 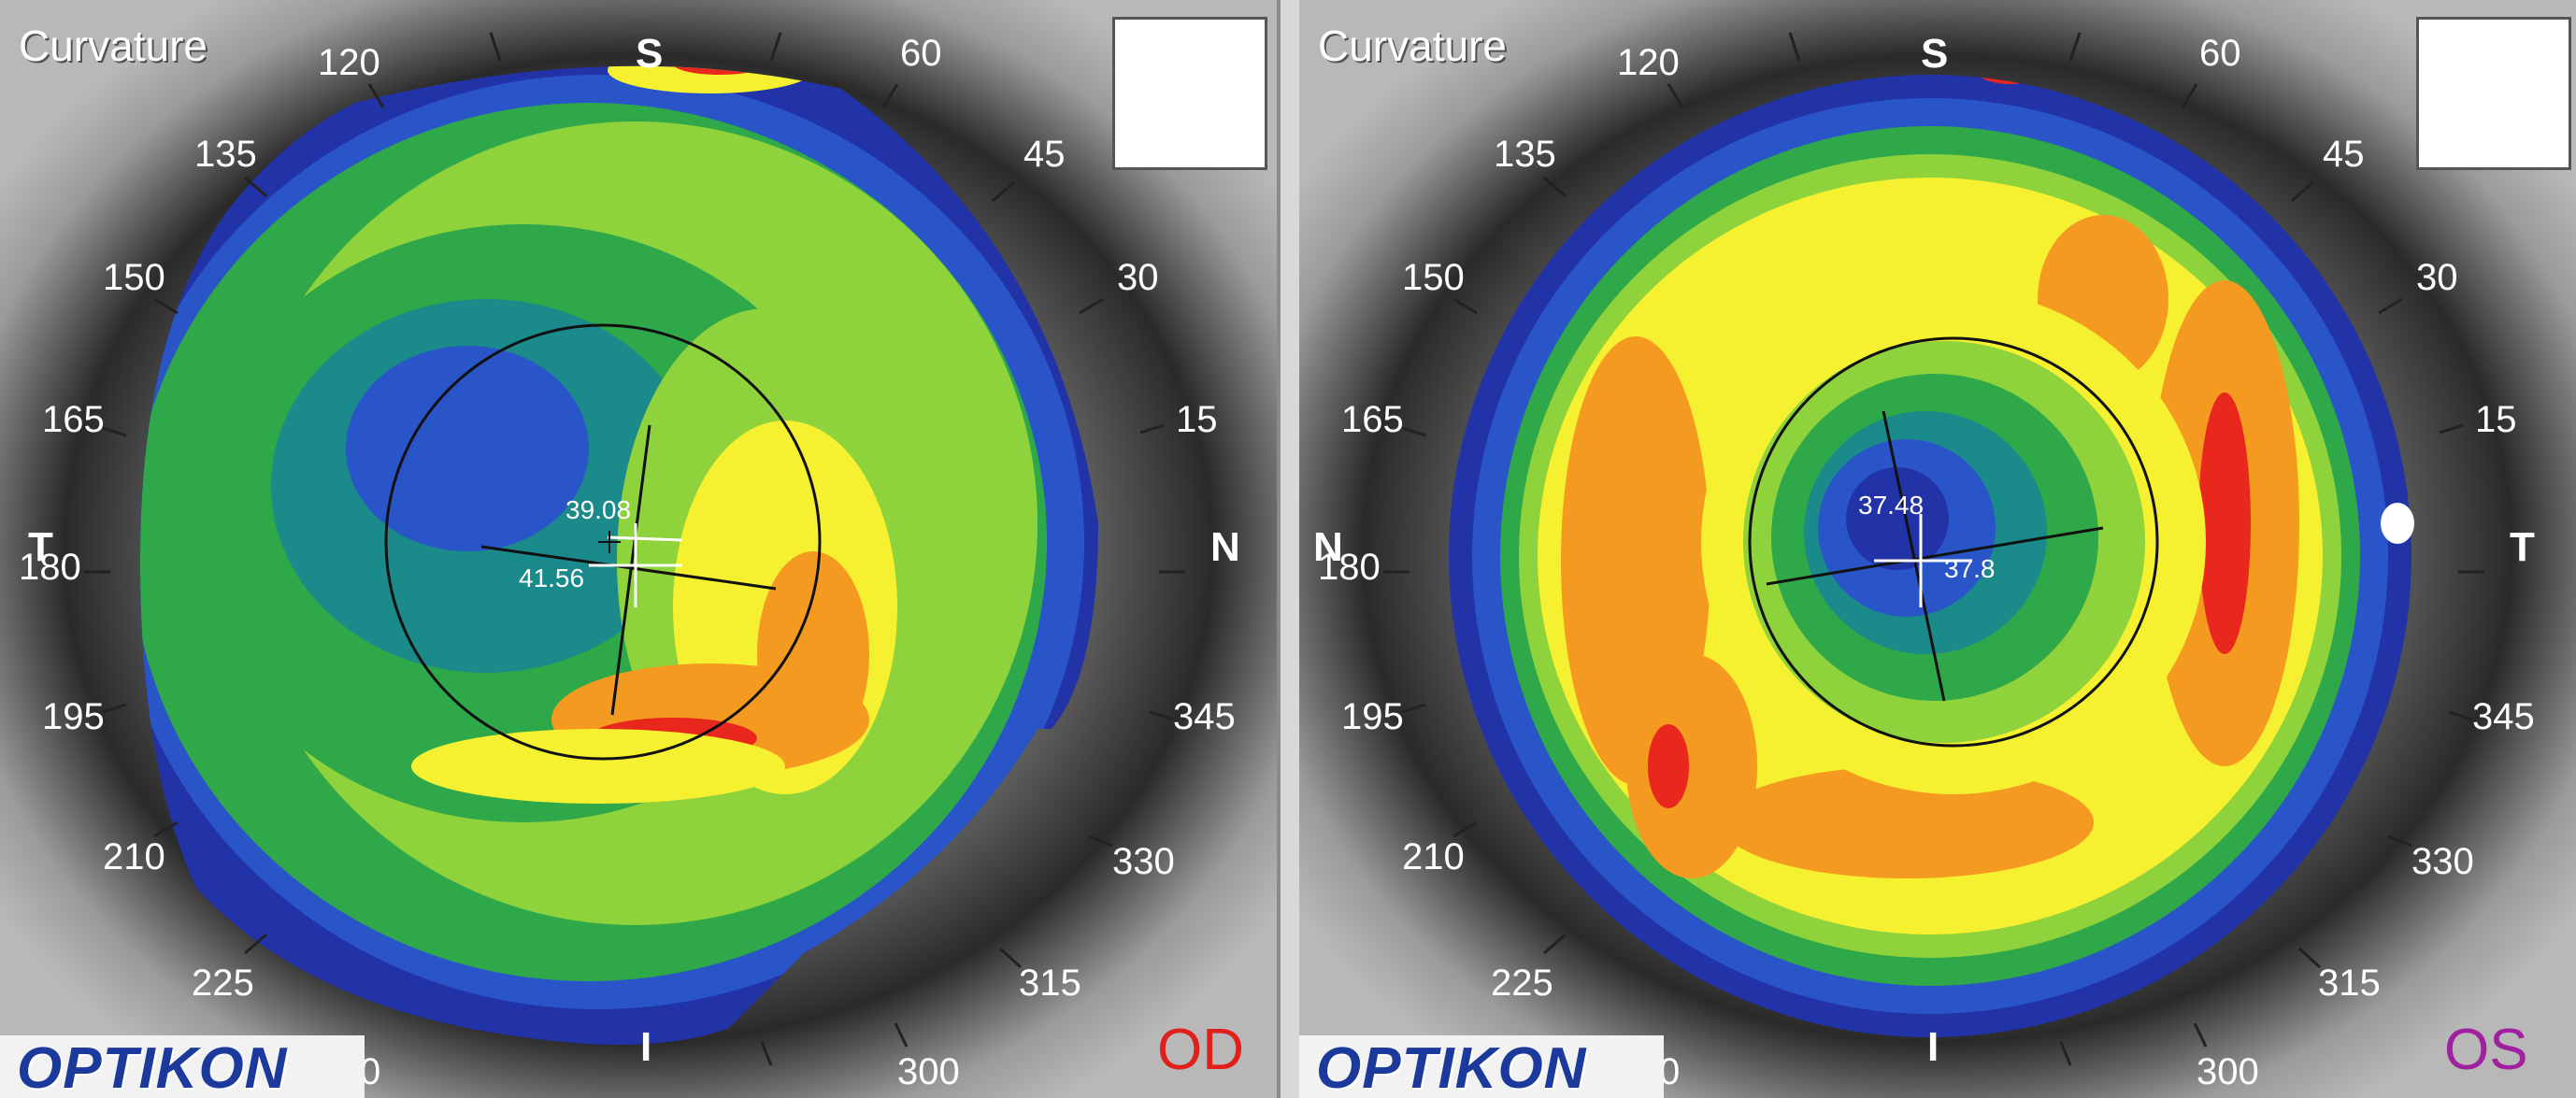 I want to click on od-nasal-label: N, so click(x=1225, y=547).